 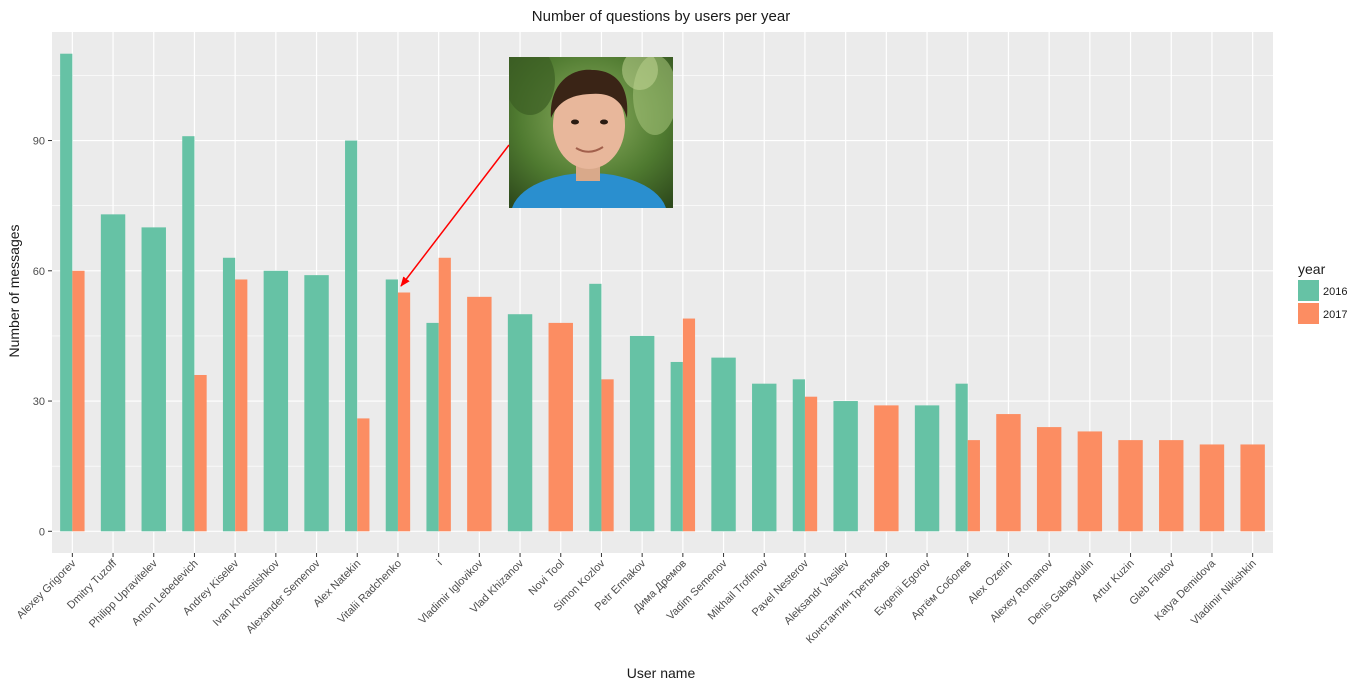 What do you see at coordinates (1335, 292) in the screenshot?
I see `legend-label-2016: 2016` at bounding box center [1335, 292].